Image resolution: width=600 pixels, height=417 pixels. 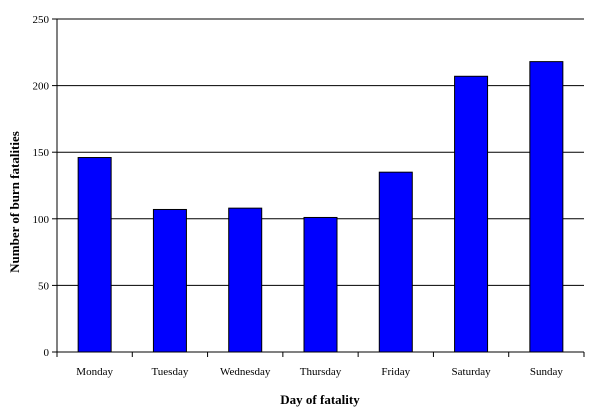 I want to click on y-tick-label: 250, so click(x=41, y=20).